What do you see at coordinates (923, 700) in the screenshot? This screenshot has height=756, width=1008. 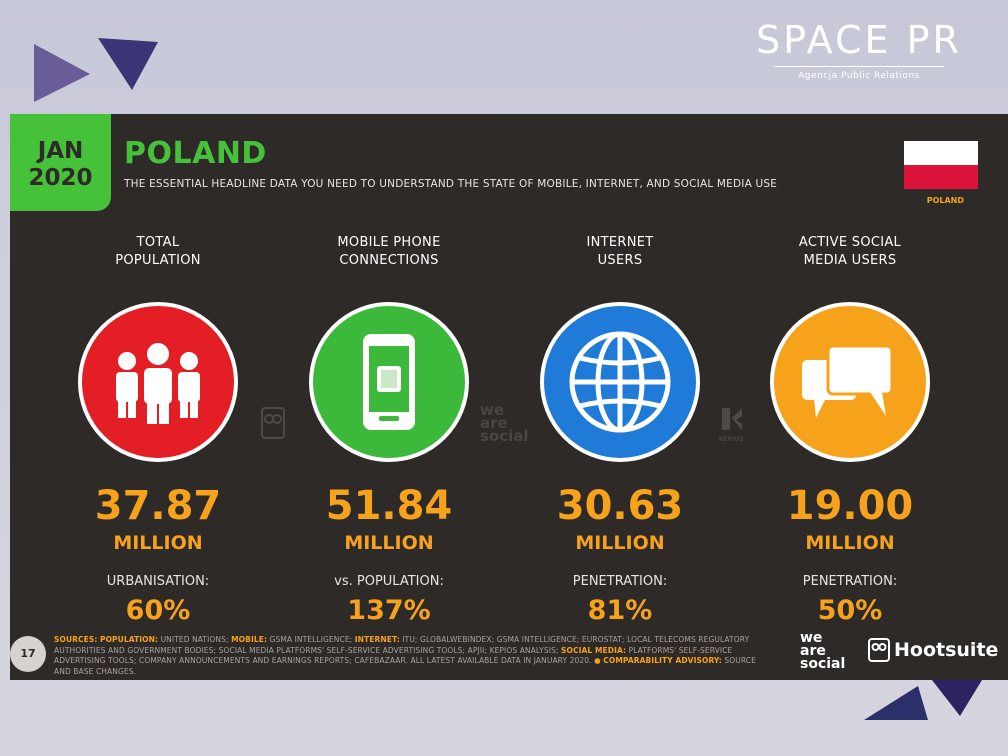 I see `decorative-triangles-bottom-right` at bounding box center [923, 700].